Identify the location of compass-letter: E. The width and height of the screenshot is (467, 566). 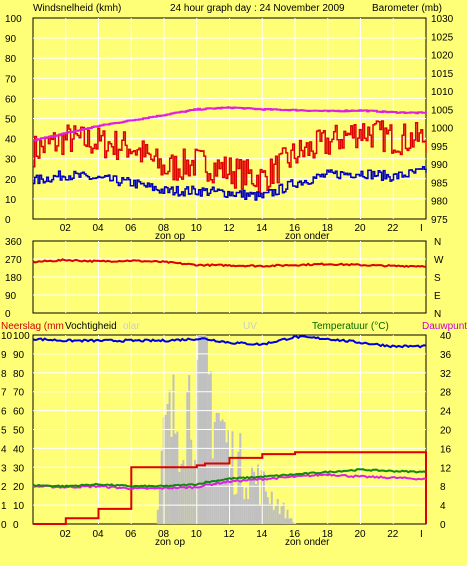
(437, 296).